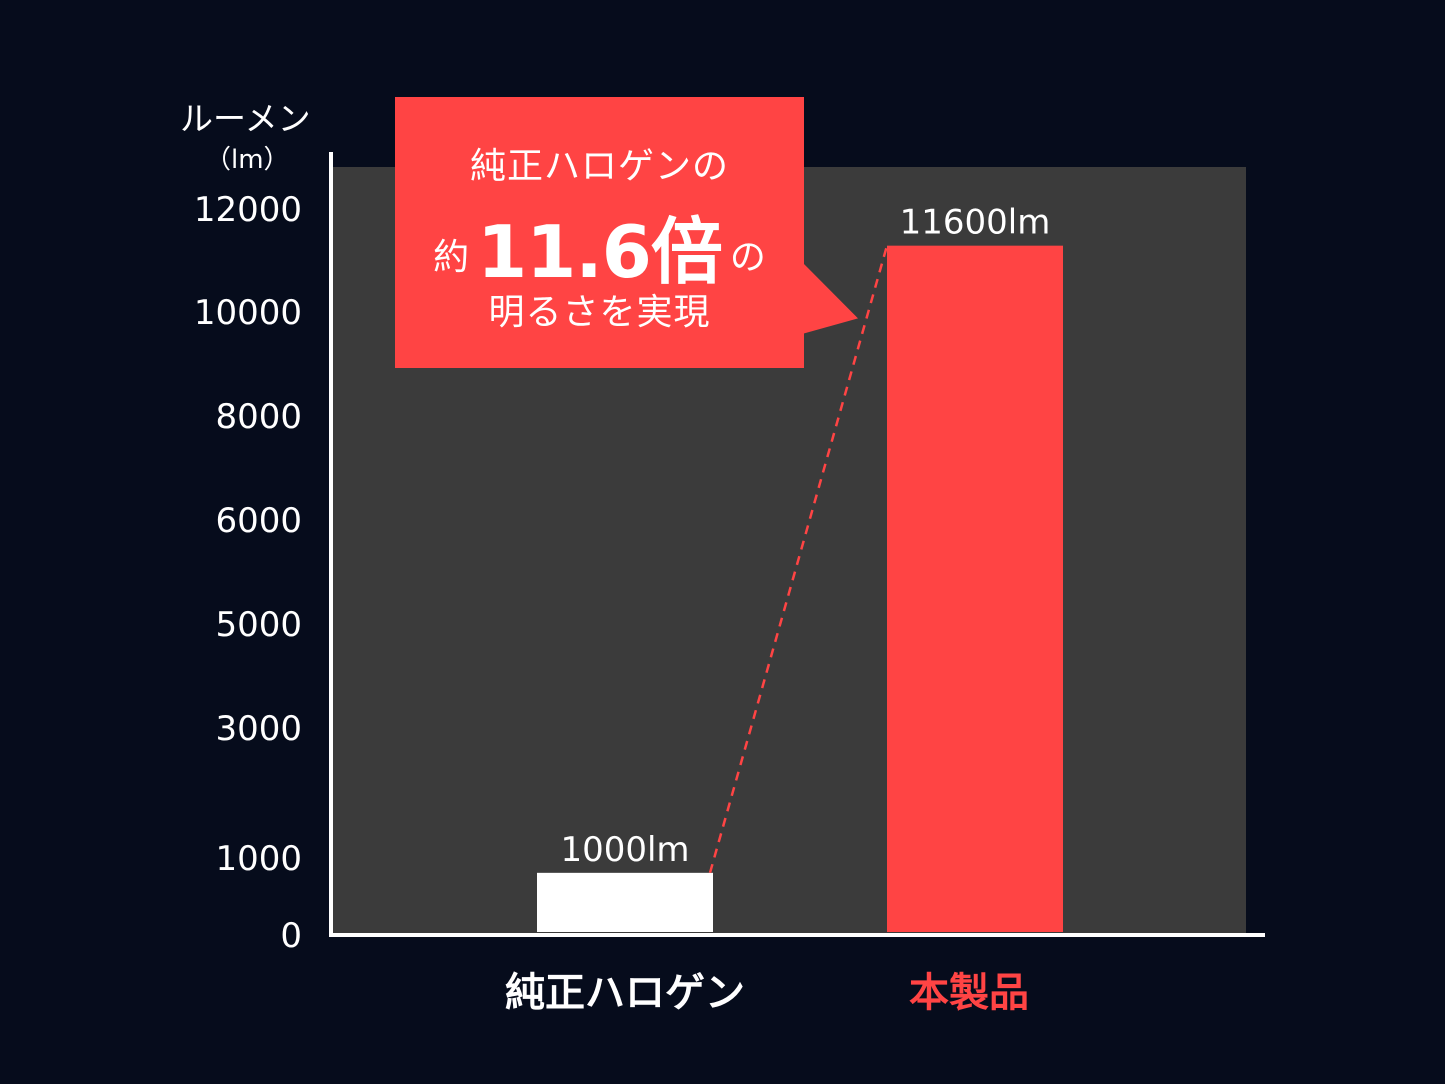 Image resolution: width=1445 pixels, height=1084 pixels. What do you see at coordinates (625, 993) in the screenshot?
I see `x-category-label: 純正ハロゲン` at bounding box center [625, 993].